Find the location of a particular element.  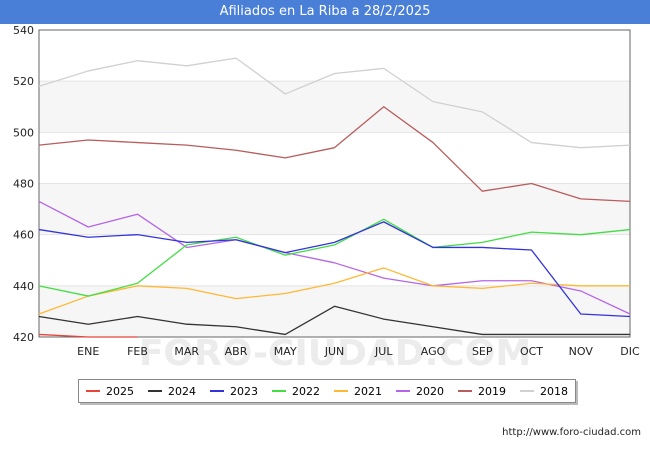

x-tick-label: ENE is located at coordinates (88, 351).